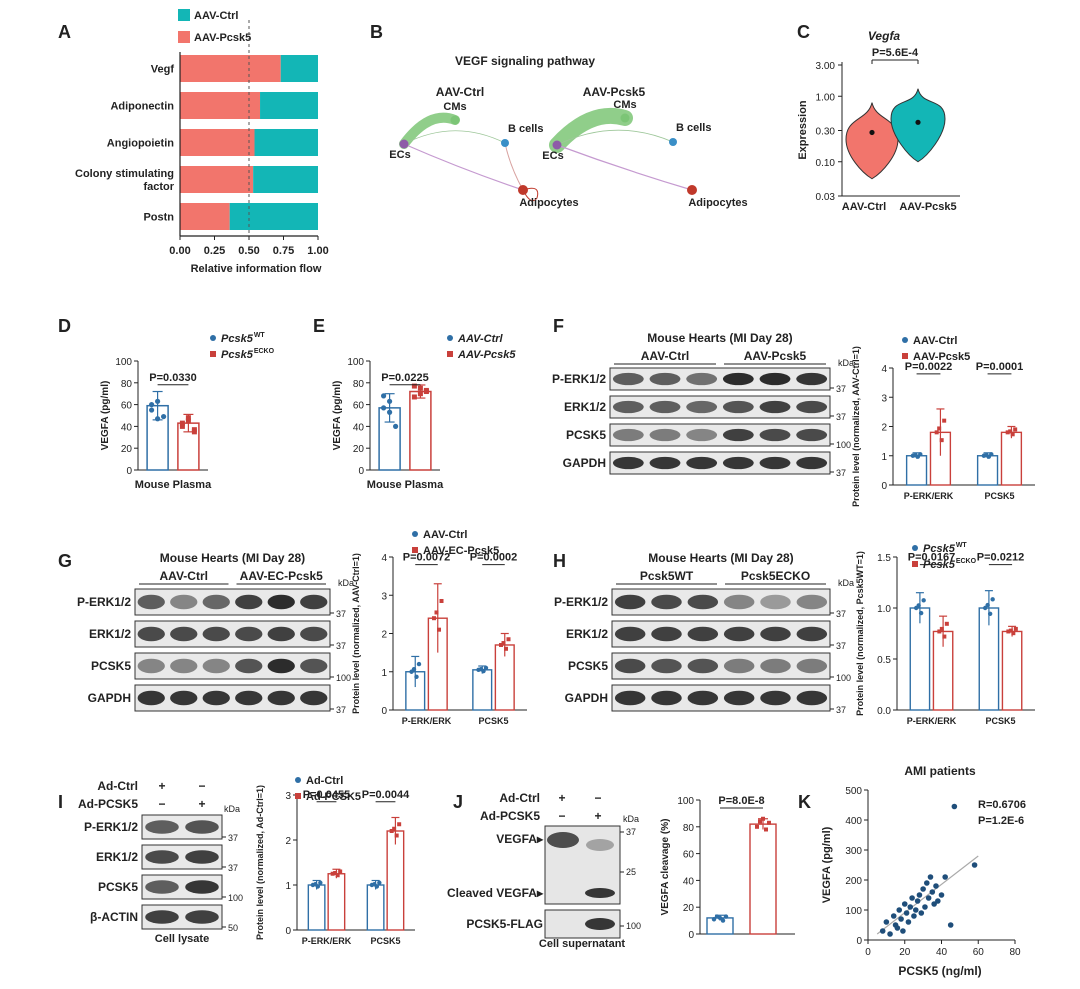 Image resolution: width=1080 pixels, height=989 pixels. I want to click on x-tick-label: 40, so click(942, 952).